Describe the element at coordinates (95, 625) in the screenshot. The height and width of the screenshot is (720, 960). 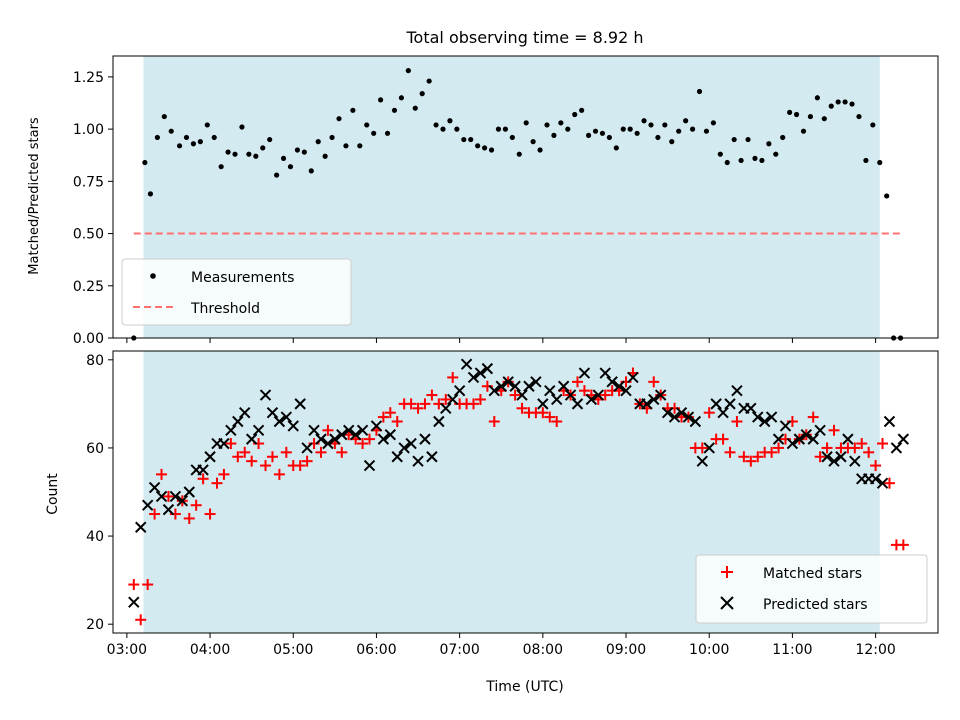
I see `bottom-y-tick-label: 20` at that location.